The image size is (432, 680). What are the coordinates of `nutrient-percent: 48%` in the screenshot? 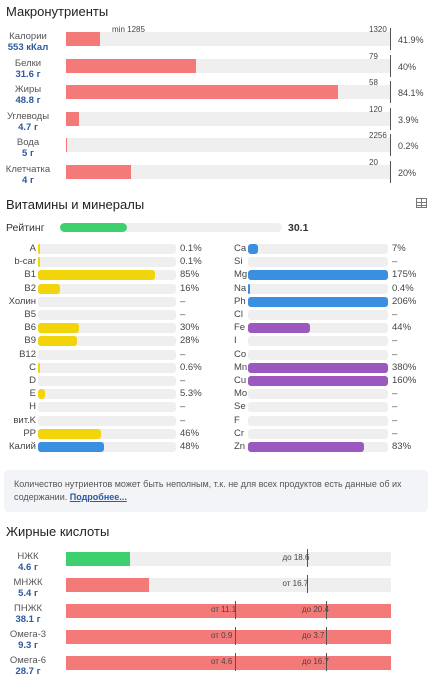 It's located at (190, 446).